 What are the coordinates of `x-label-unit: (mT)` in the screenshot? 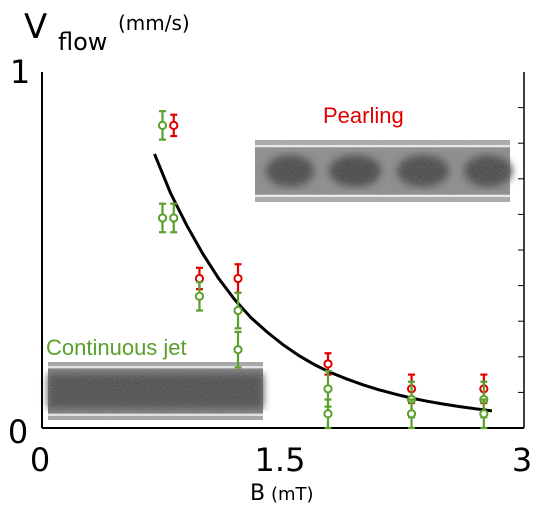 It's located at (292, 494).